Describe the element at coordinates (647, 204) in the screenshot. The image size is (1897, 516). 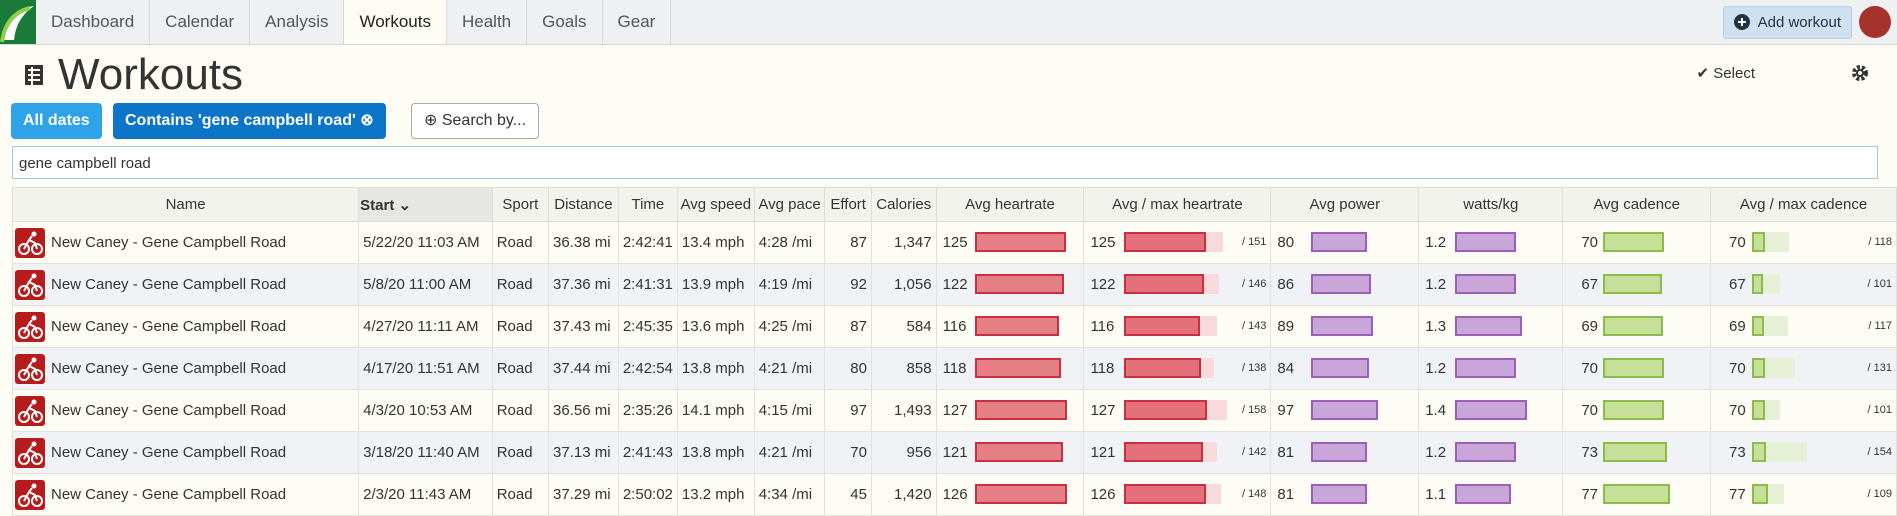
I see `column-header: Time` at that location.